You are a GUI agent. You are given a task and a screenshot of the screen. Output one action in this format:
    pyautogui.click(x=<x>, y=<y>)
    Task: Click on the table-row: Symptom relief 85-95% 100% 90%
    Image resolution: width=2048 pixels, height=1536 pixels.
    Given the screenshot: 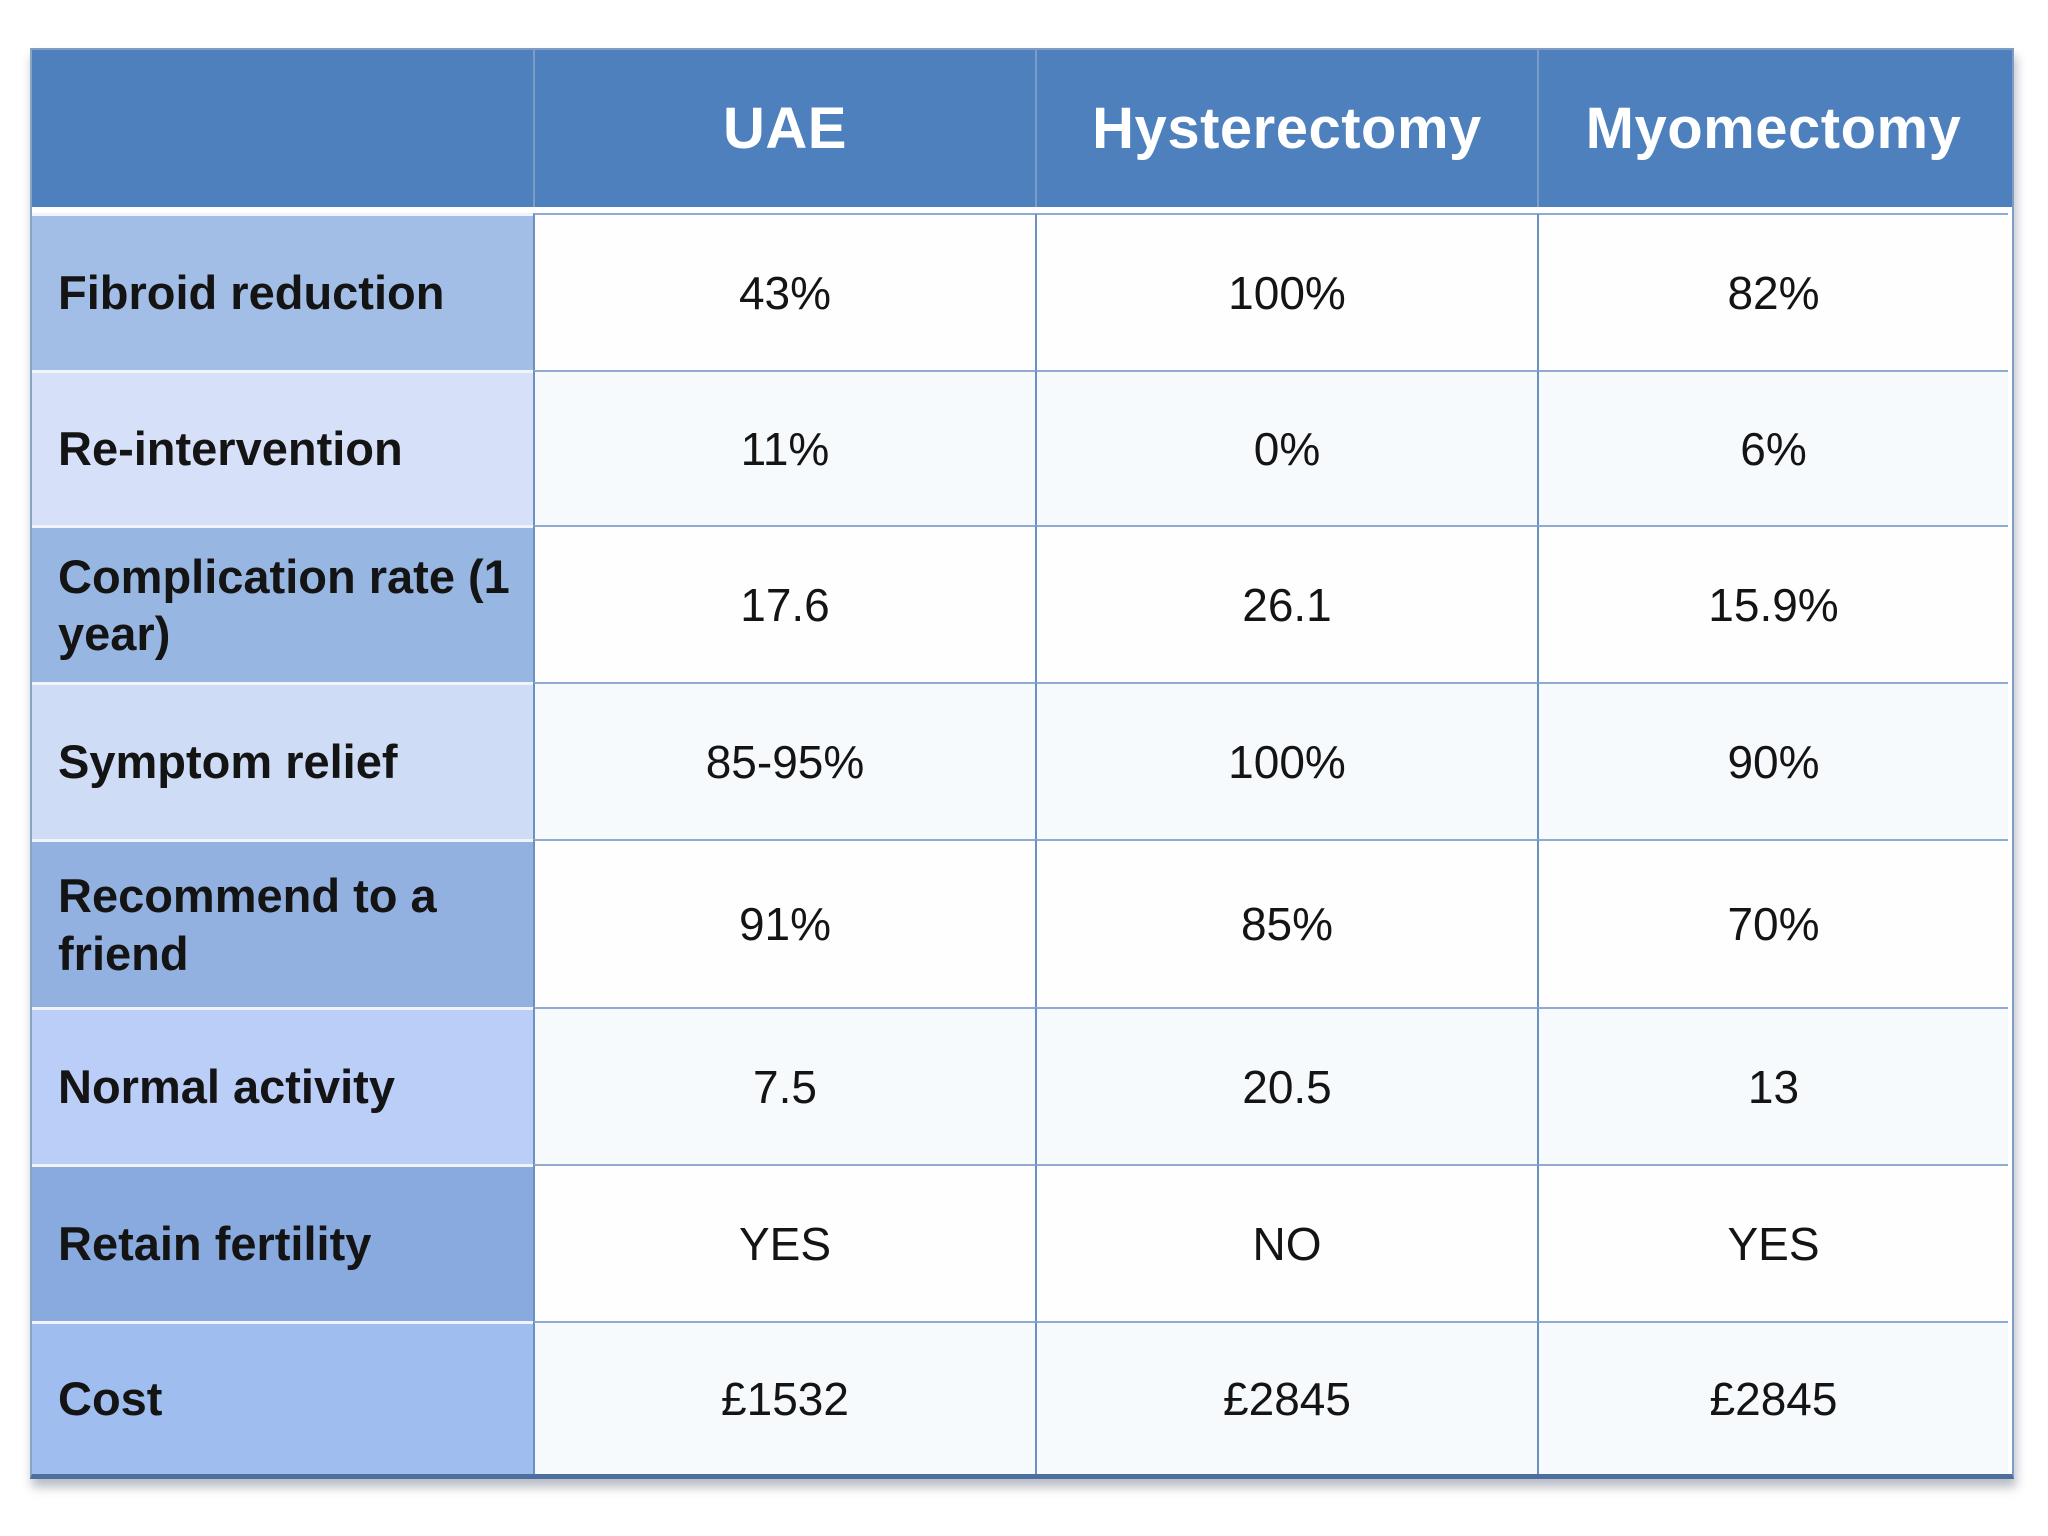 What is the action you would take?
    pyautogui.click(x=1022, y=760)
    